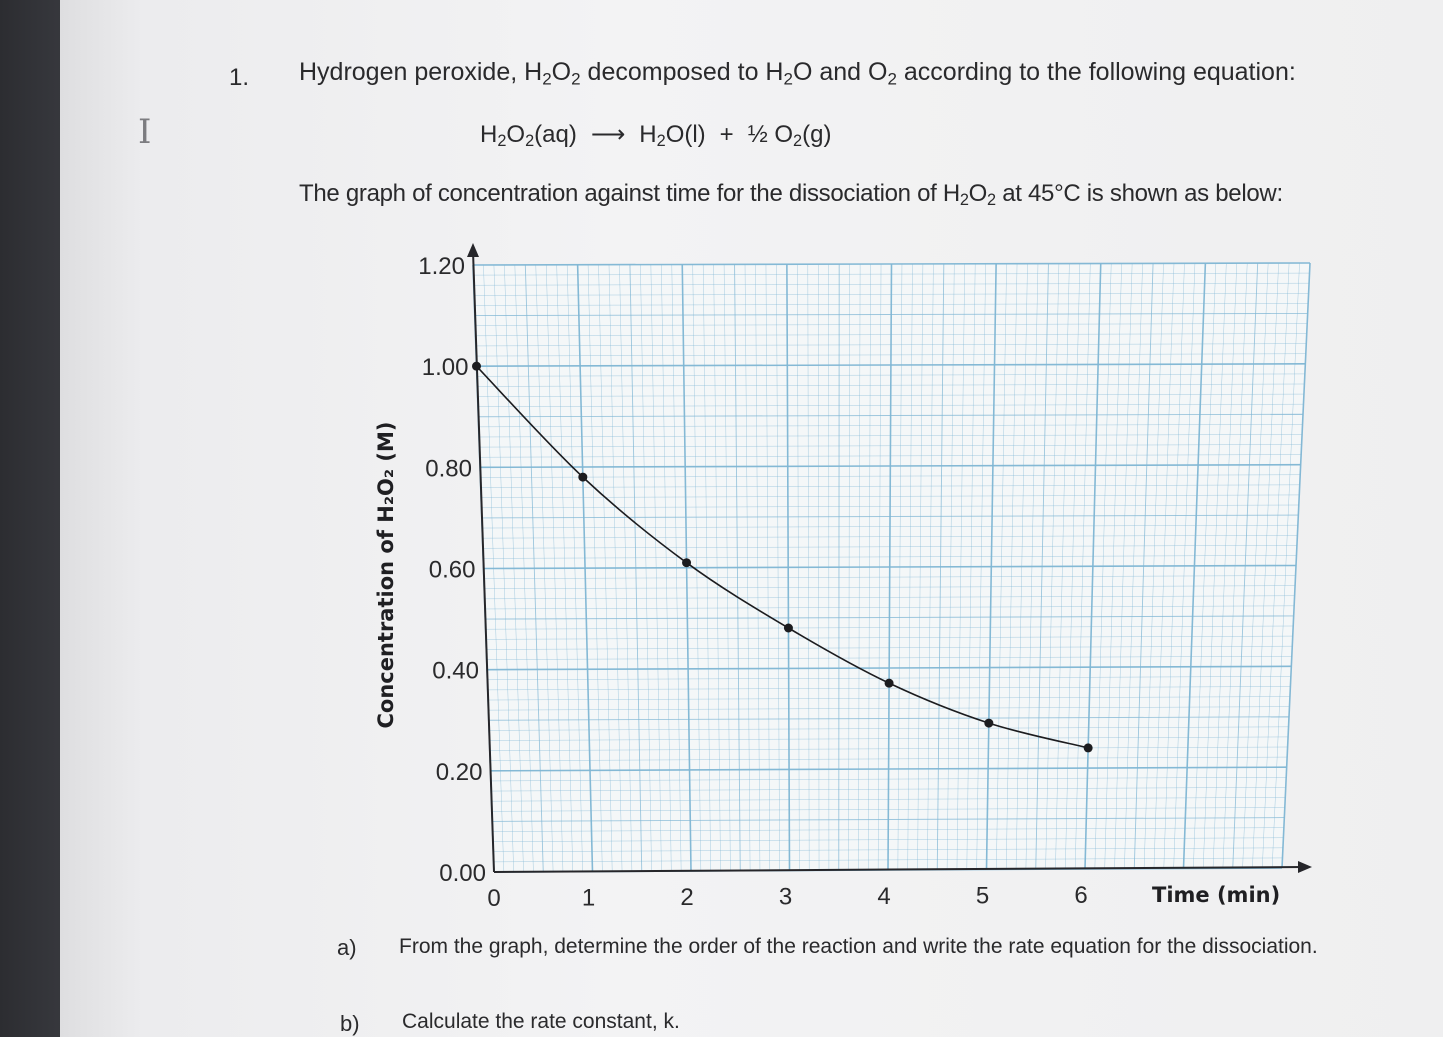  What do you see at coordinates (656, 136) in the screenshot?
I see `chemical-equation: H2O2(aq) ⟶ H2O(l) + ½ O2(g)` at bounding box center [656, 136].